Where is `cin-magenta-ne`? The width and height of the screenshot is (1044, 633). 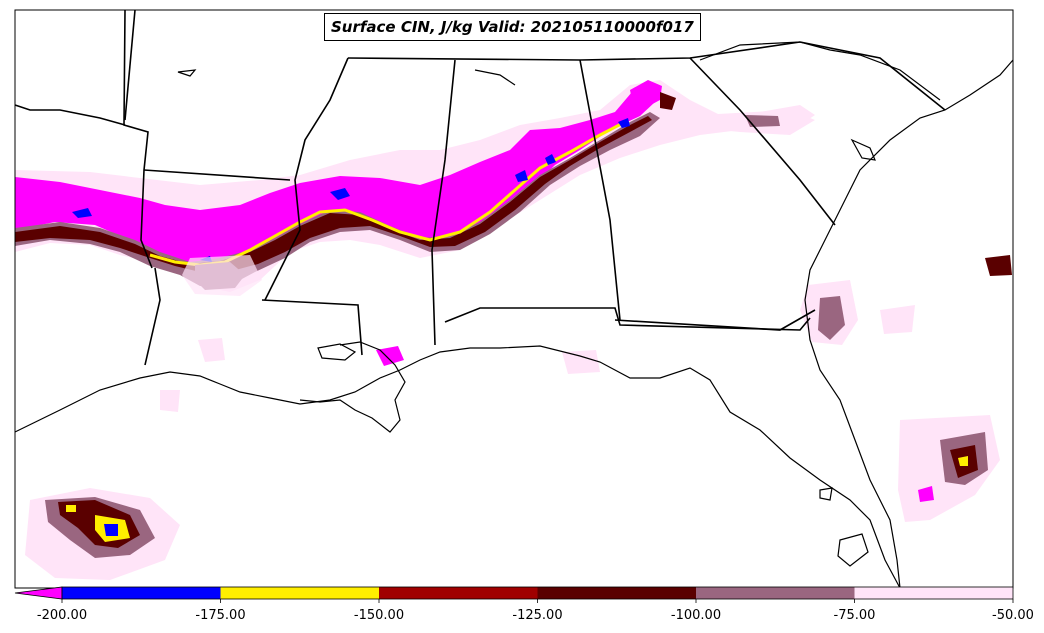
cin-magenta-ne is located at coordinates (646, 94).